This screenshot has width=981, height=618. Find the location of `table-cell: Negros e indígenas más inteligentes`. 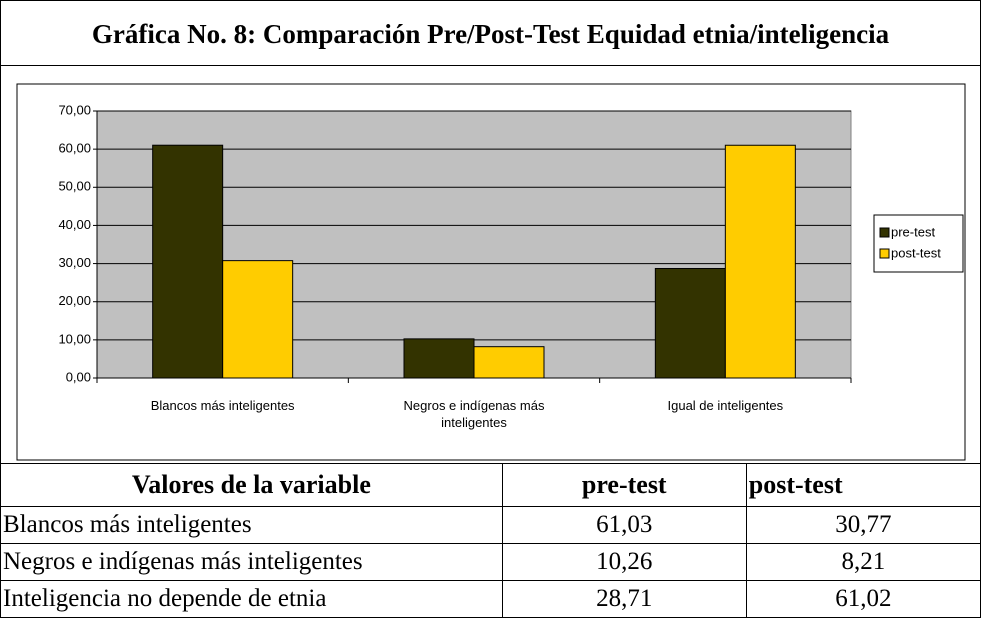

table-cell: Negros e indígenas más inteligentes is located at coordinates (251, 562).